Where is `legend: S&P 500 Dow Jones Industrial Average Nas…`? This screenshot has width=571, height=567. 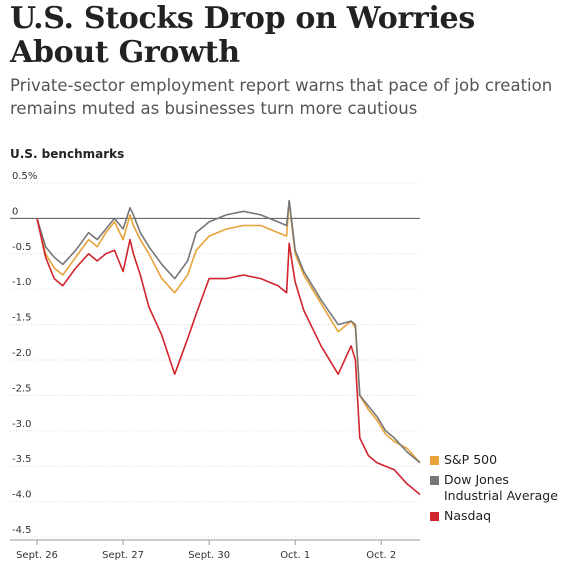 legend: S&P 500 Dow Jones Industrial Average Nas… is located at coordinates (500, 490).